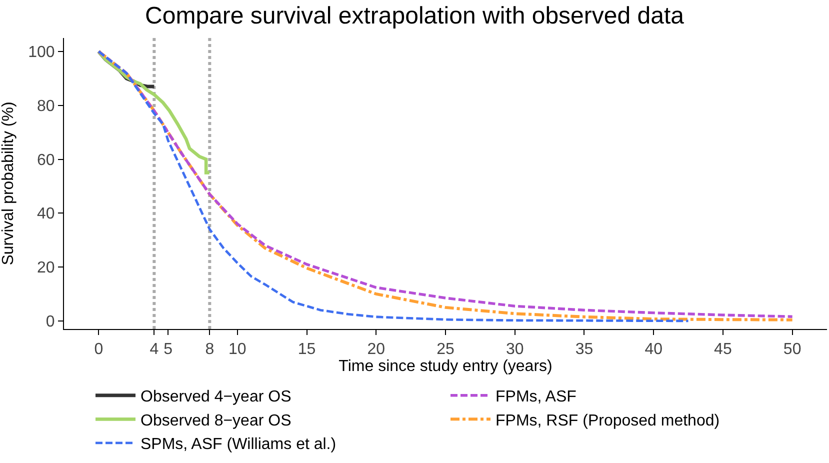 This screenshot has width=829, height=463. What do you see at coordinates (8, 184) in the screenshot?
I see `y-axis-title: Survival probability (%)` at bounding box center [8, 184].